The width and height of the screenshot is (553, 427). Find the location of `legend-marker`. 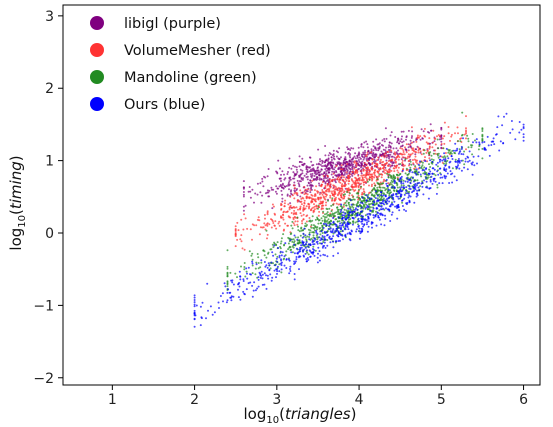

legend-marker is located at coordinates (97, 77).